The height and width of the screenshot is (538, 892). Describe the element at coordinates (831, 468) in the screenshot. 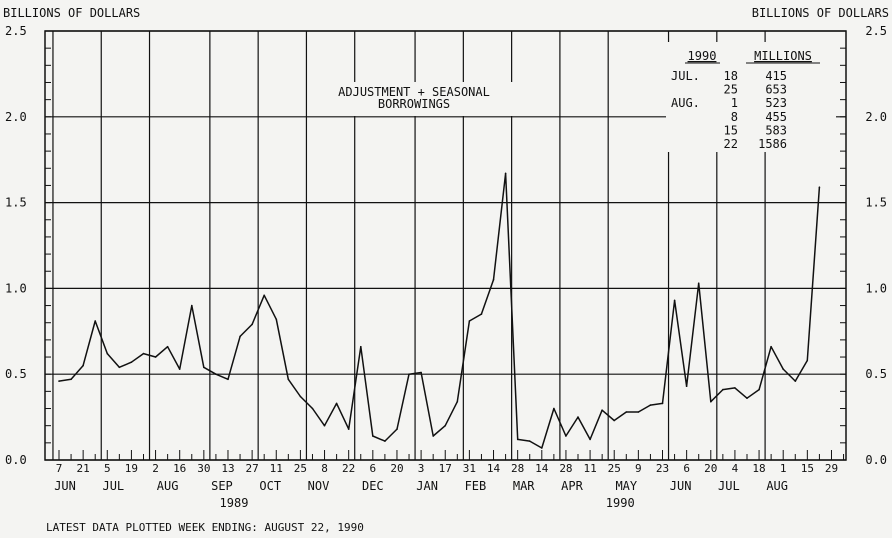

I see `week-label: 29` at that location.